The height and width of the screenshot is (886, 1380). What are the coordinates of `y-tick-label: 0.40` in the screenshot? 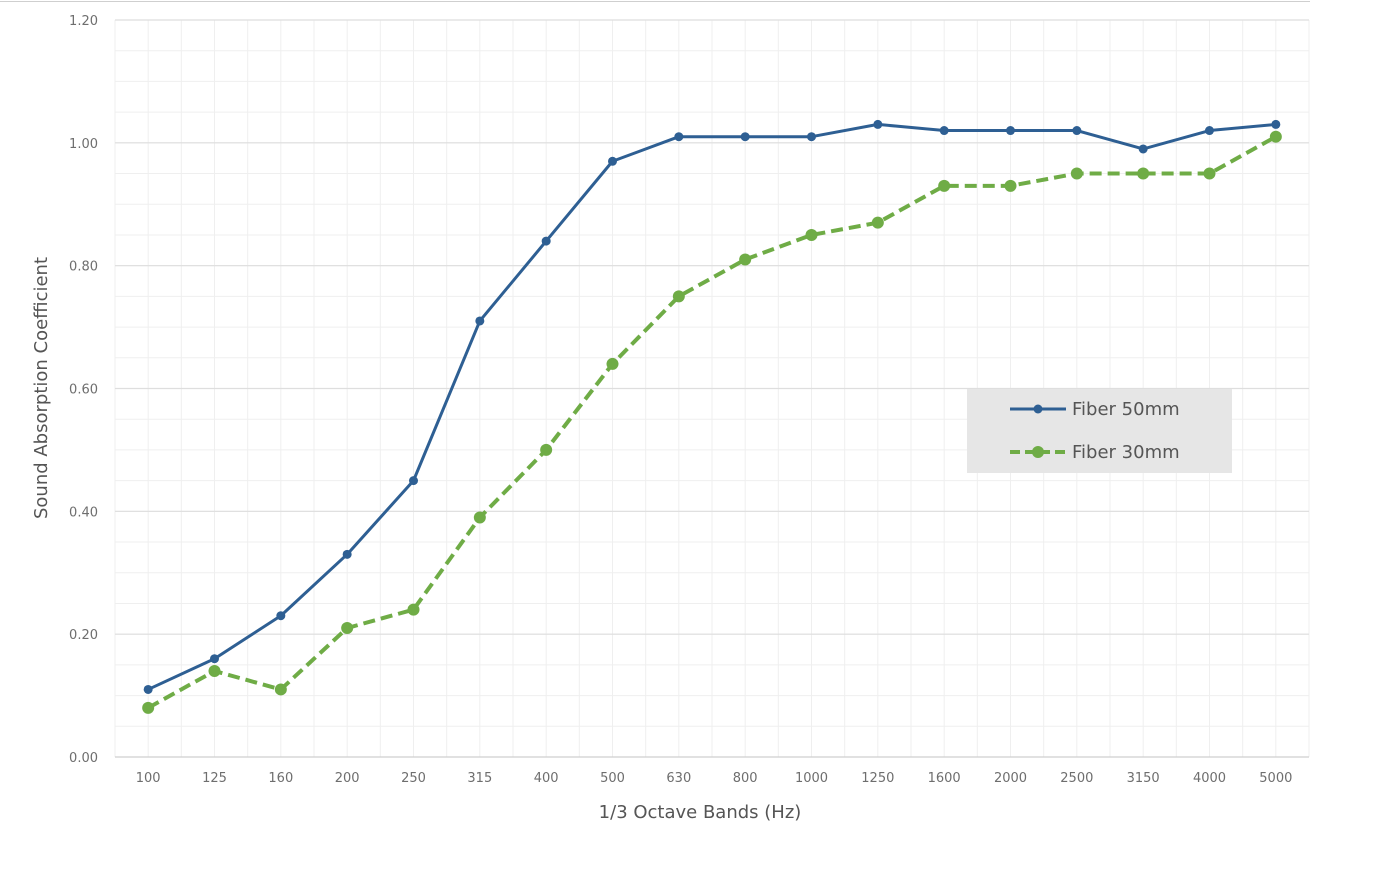 It's located at (83, 512).